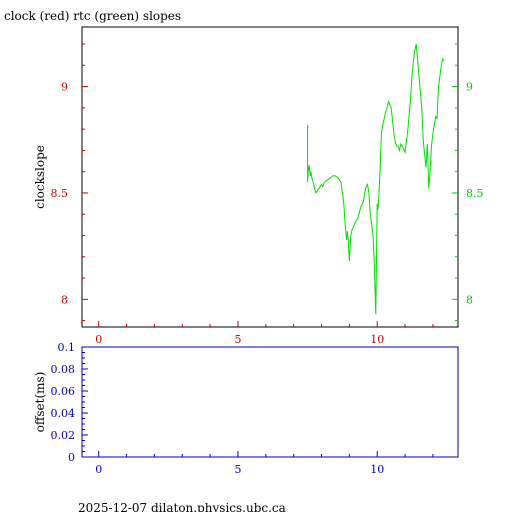 This screenshot has width=512, height=512. What do you see at coordinates (63, 391) in the screenshot?
I see `bottom-y-tick-label: 0.06` at bounding box center [63, 391].